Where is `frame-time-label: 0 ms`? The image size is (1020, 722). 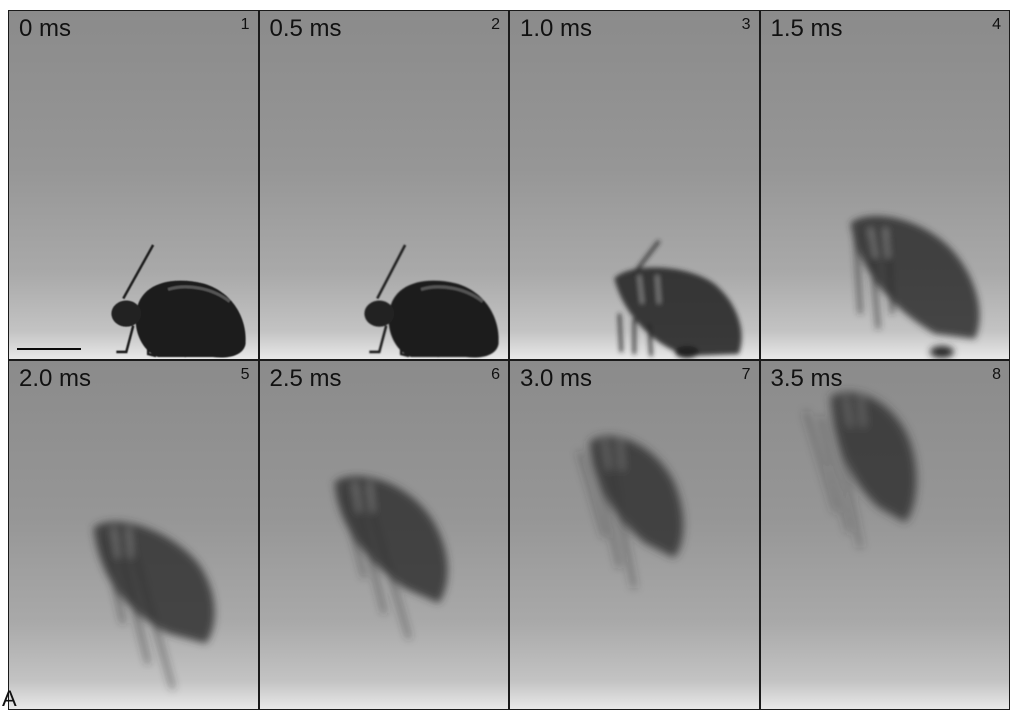
frame-time-label: 0 ms is located at coordinates (45, 28).